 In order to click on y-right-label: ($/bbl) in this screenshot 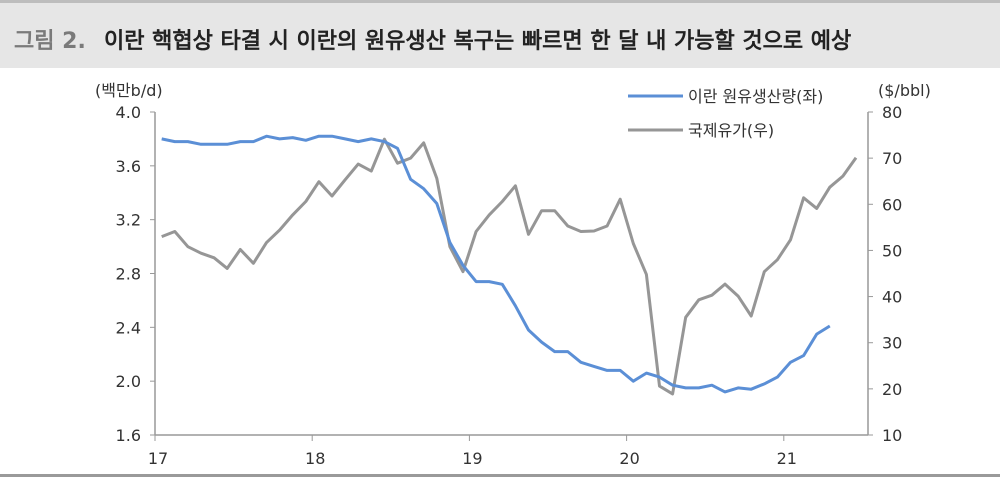, I will do `click(904, 90)`.